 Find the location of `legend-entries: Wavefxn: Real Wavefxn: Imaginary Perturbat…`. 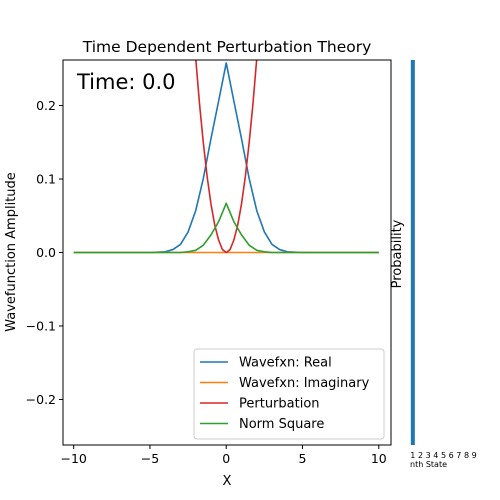

legend-entries: Wavefxn: Real Wavefxn: Imaginary Perturbat… is located at coordinates (285, 394).